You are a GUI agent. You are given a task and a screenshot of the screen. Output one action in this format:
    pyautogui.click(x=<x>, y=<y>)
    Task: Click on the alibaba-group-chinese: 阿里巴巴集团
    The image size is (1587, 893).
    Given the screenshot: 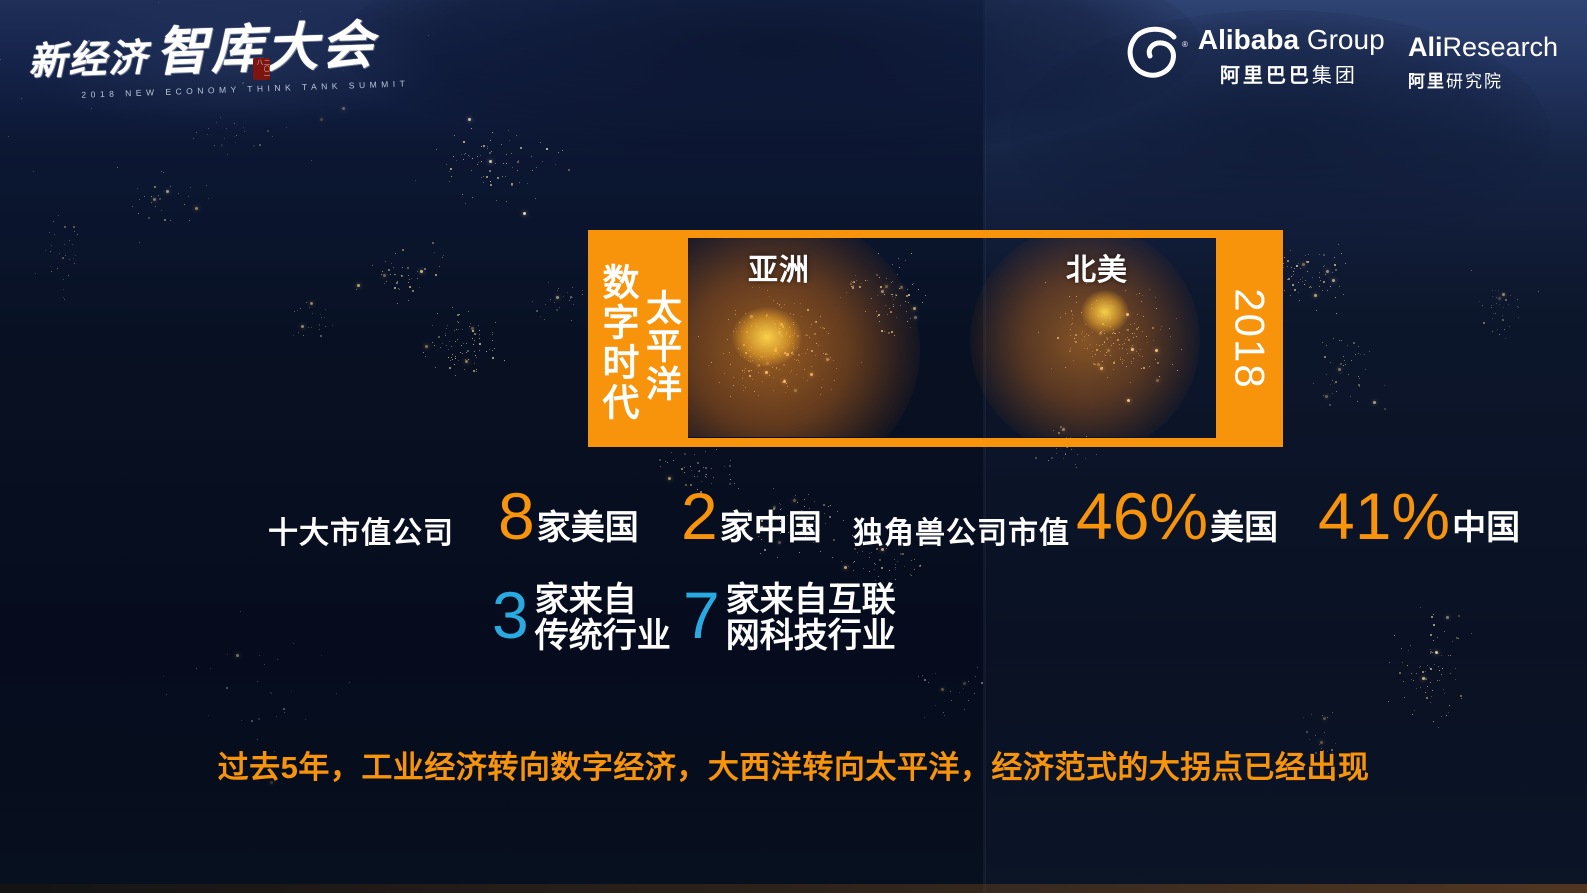 What is the action you would take?
    pyautogui.click(x=1302, y=73)
    